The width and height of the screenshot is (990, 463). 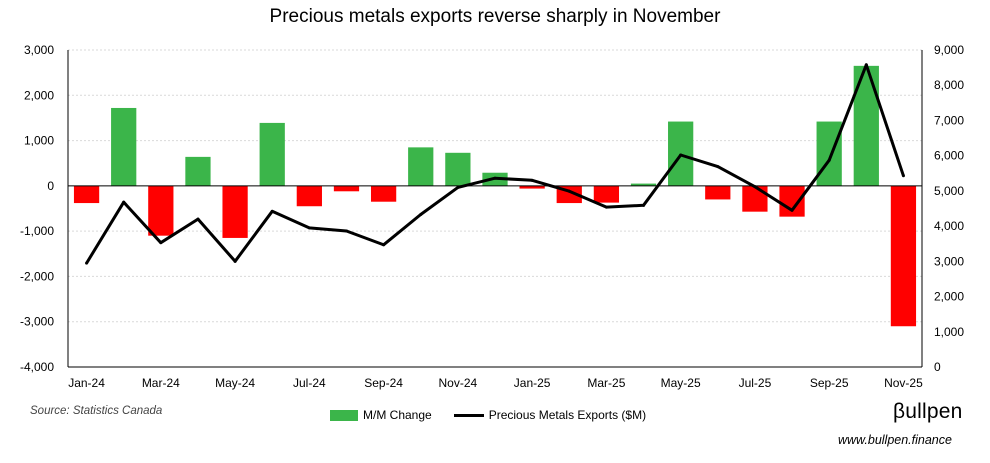 I want to click on x-tick-label: Jul-25, so click(x=755, y=383).